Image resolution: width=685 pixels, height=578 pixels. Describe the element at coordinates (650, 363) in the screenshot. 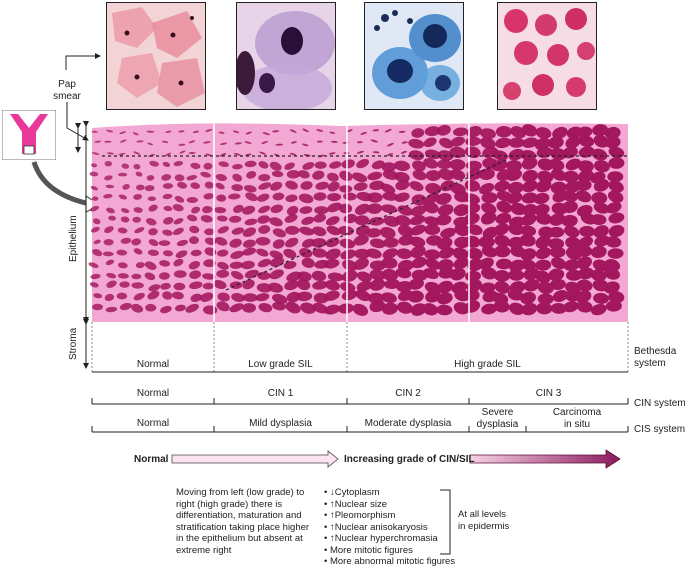

I see `bethesda-system-line2: system` at that location.